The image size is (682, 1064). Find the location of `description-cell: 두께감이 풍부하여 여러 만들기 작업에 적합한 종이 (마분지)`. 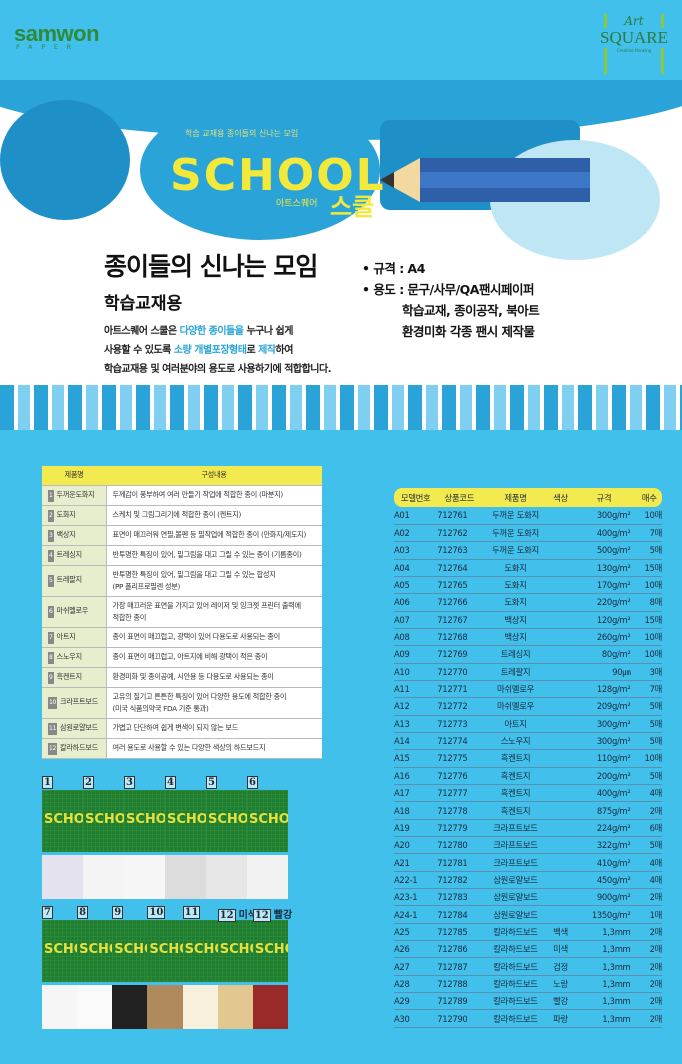

description-cell: 두께감이 풍부하여 여러 만들기 작업에 적합한 종이 (마분지) is located at coordinates (214, 495).